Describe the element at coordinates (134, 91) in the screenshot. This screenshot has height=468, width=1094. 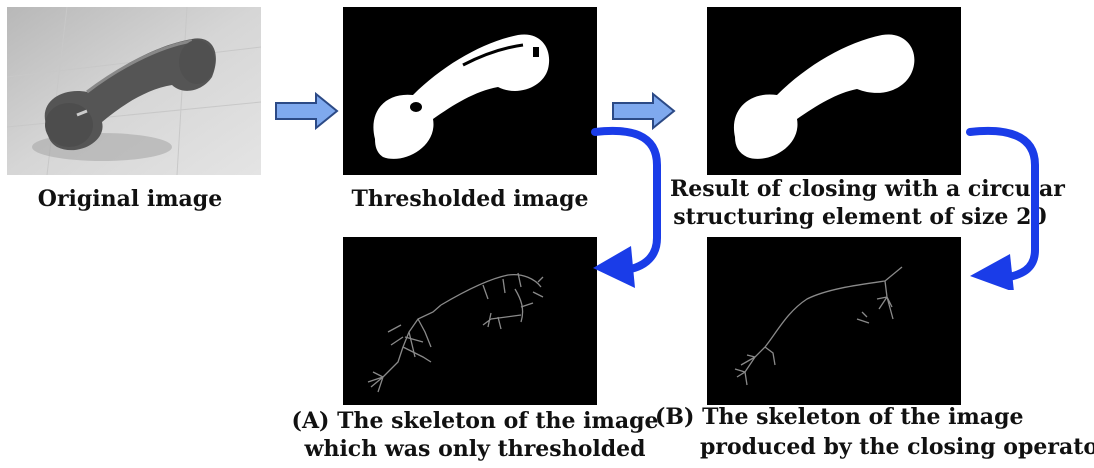
I see `original-image` at that location.